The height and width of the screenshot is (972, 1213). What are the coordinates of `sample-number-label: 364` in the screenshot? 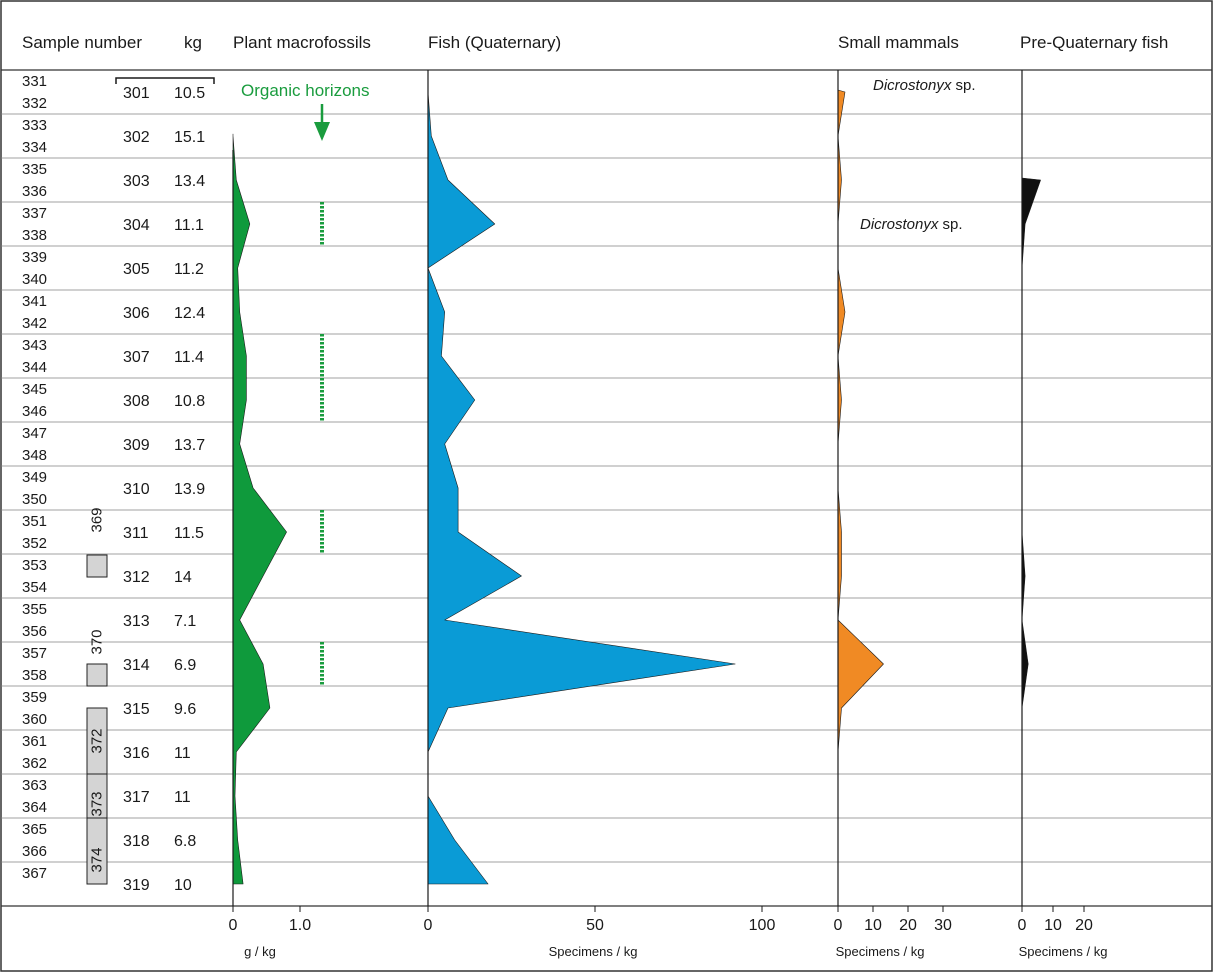 It's located at (34, 807).